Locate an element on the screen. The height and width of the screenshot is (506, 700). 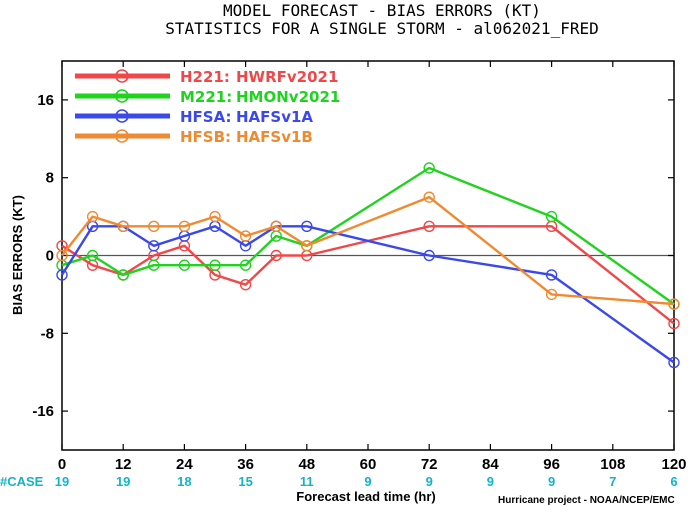
case-count: 7 is located at coordinates (612, 481).